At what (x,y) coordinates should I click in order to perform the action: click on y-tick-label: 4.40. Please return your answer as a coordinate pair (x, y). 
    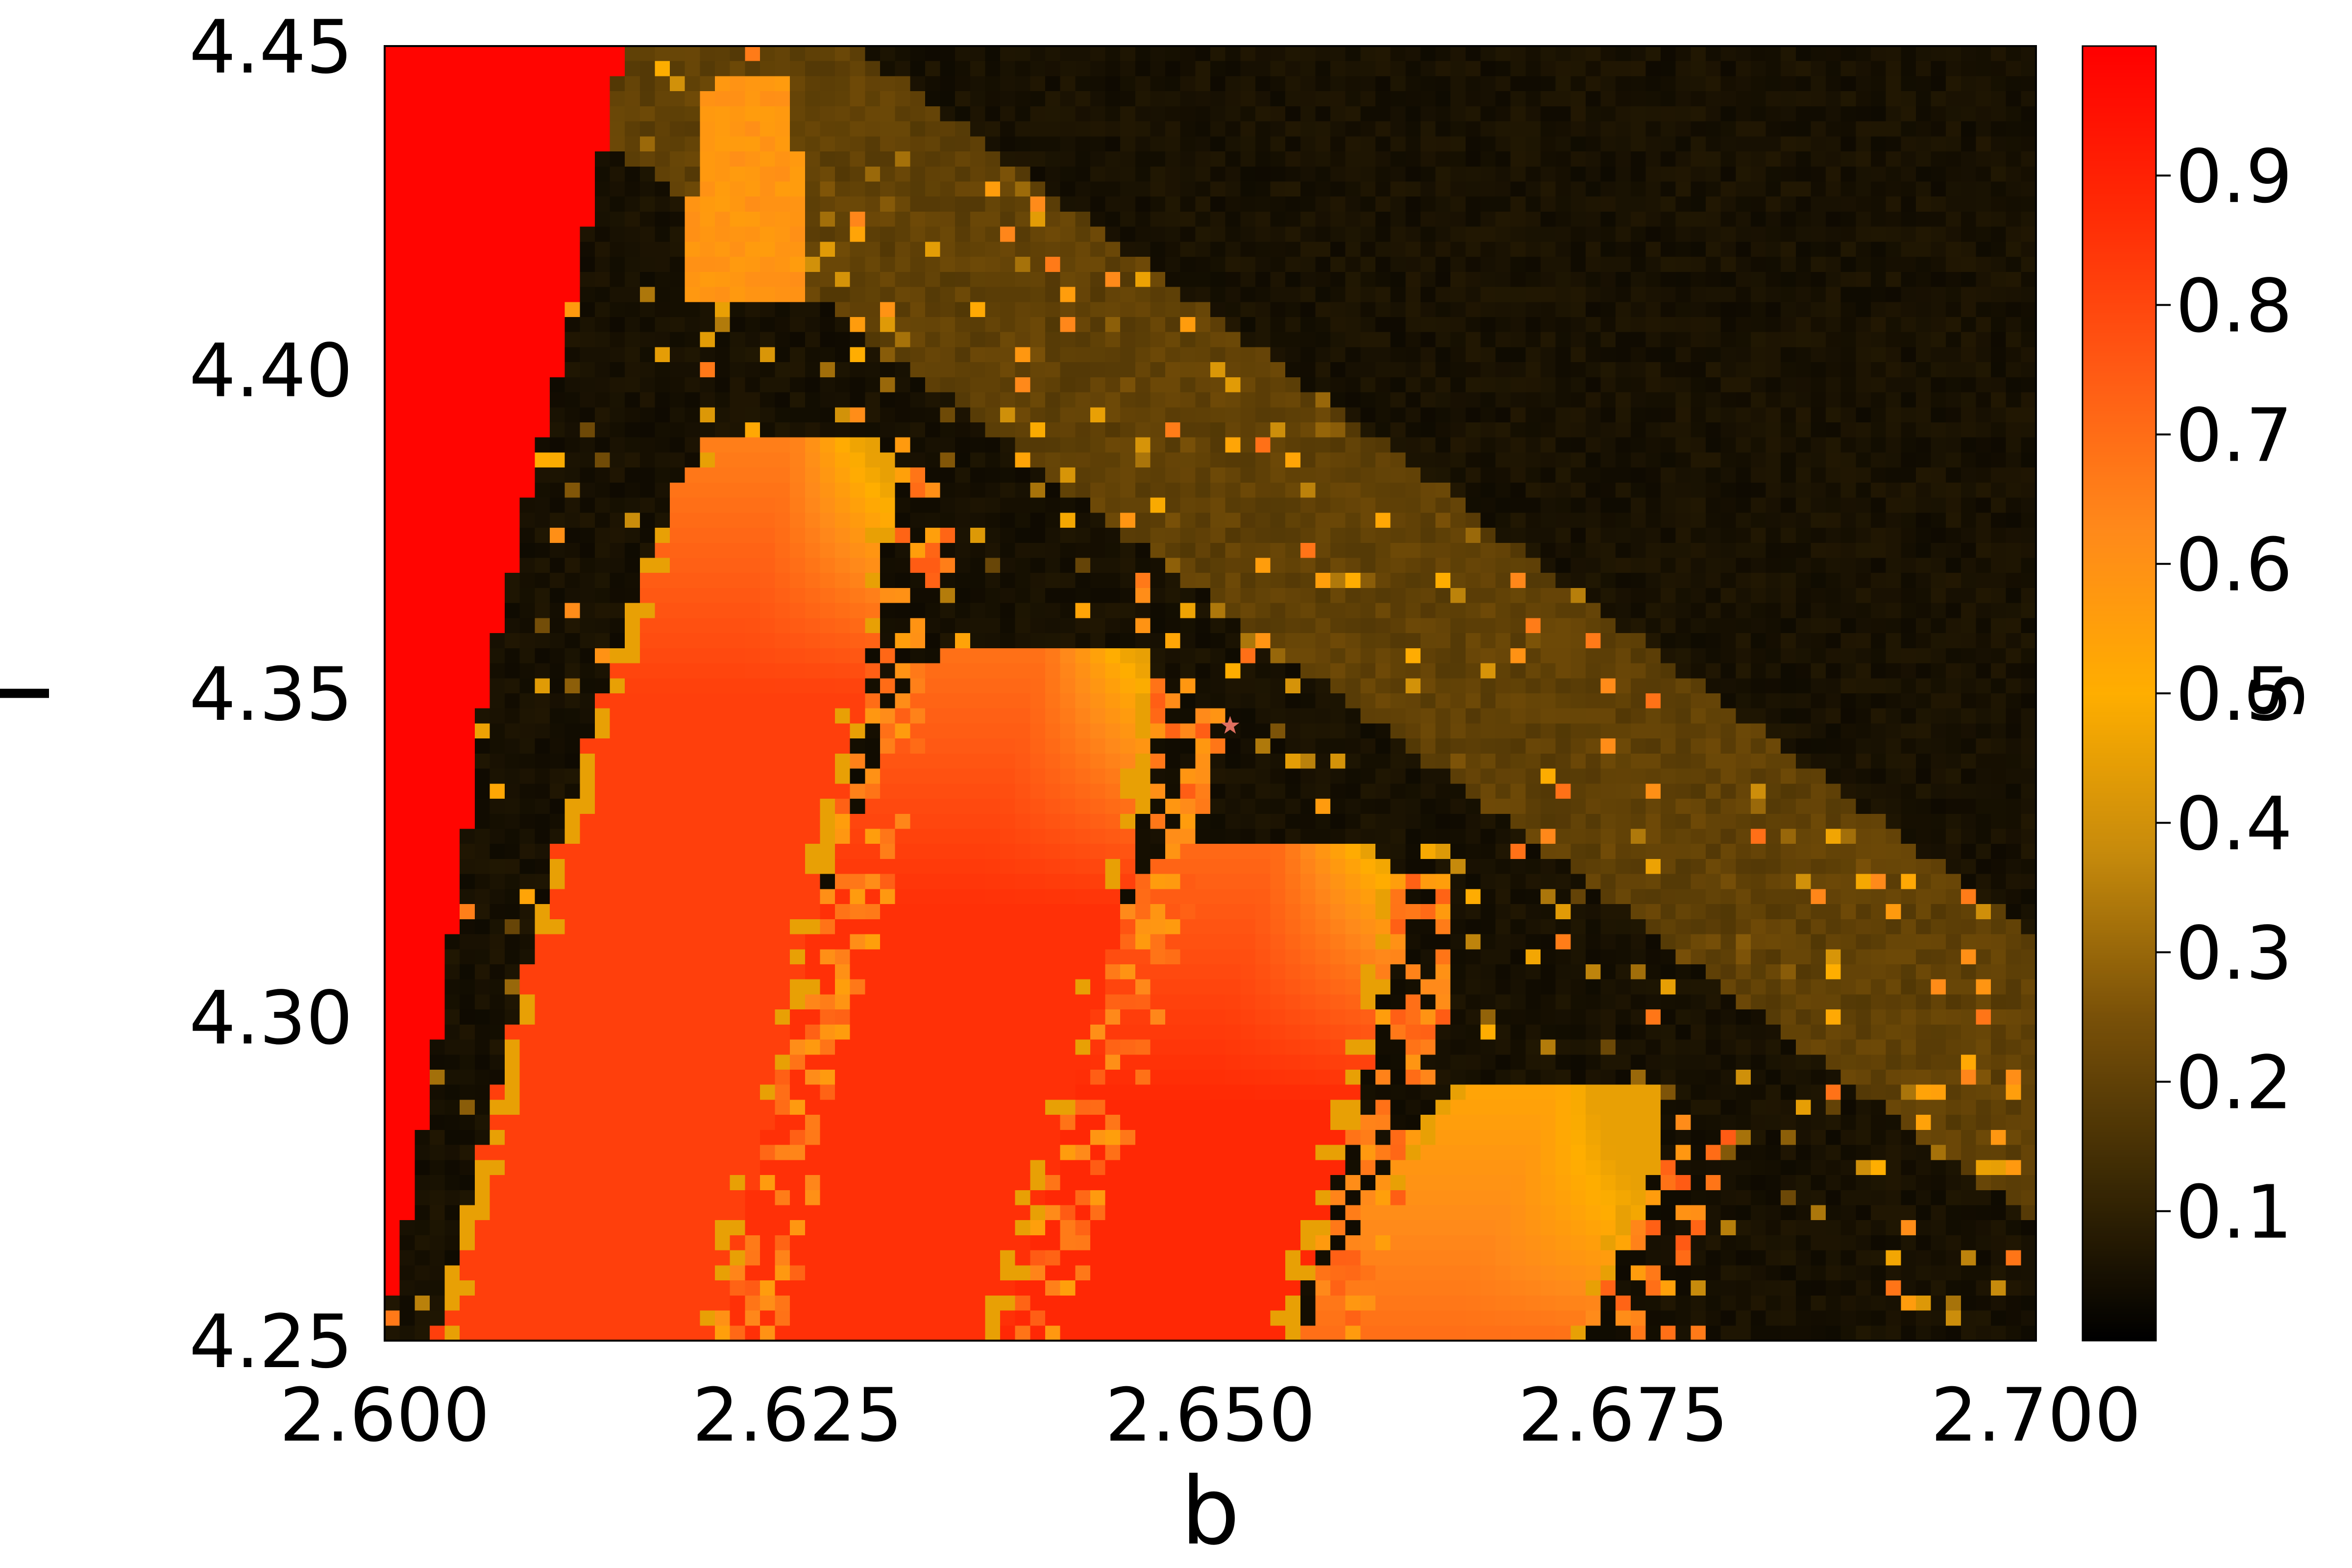
    Looking at the image, I should click on (271, 371).